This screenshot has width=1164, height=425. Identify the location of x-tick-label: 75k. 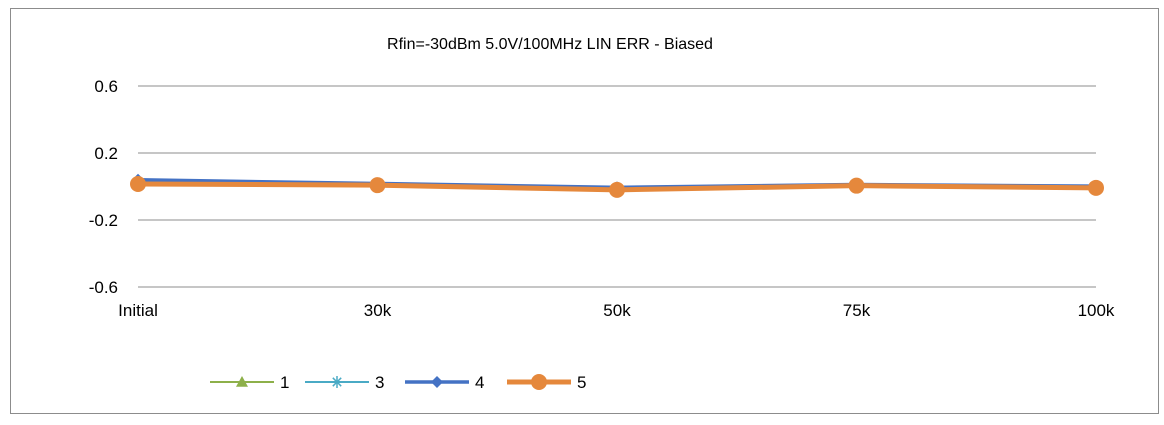
(857, 310).